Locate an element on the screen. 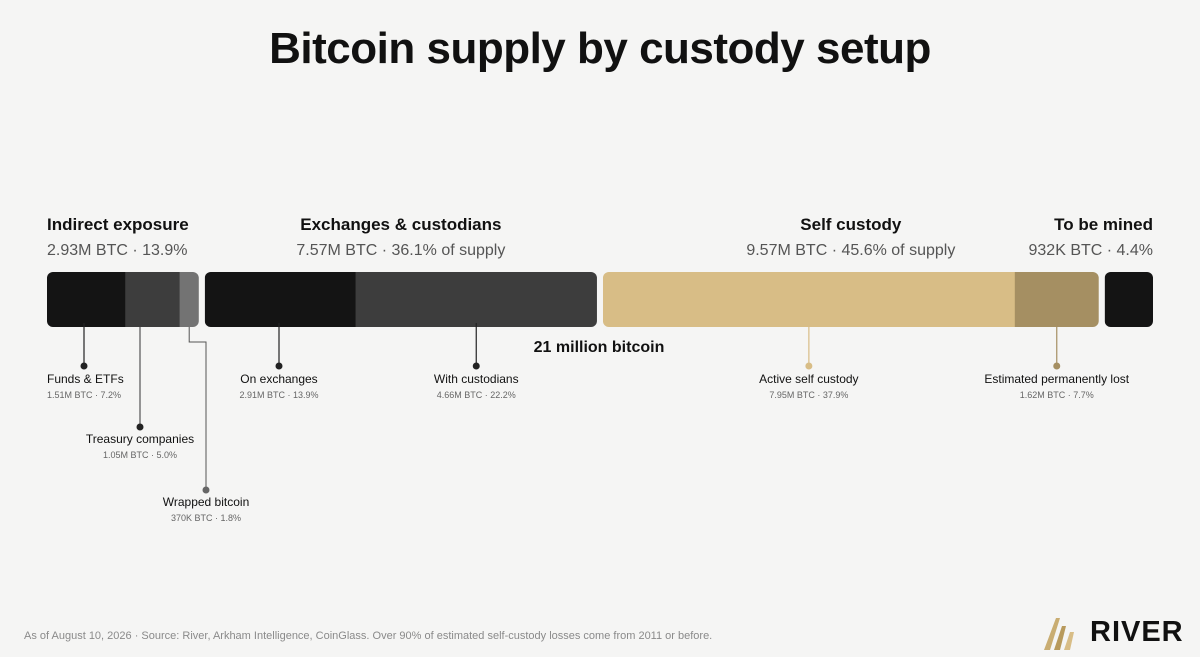  connector-dot-funds-etfs is located at coordinates (84, 366).